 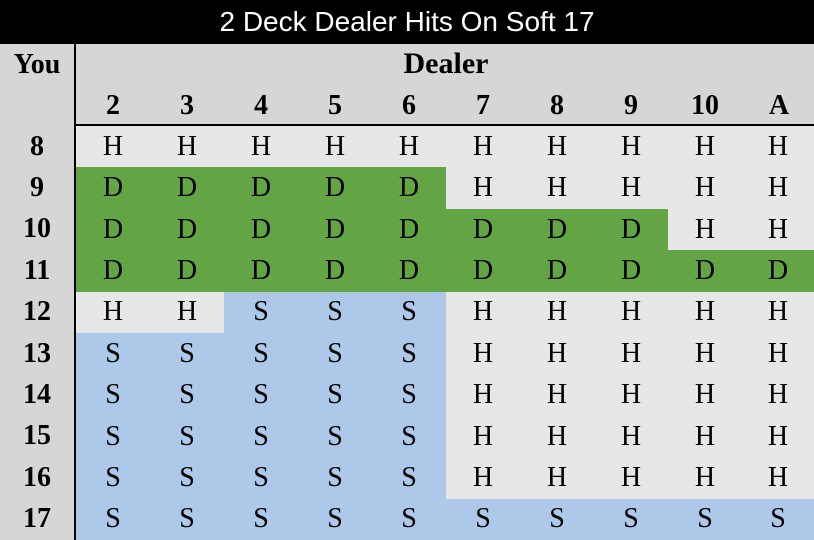 I want to click on chart-title: 2 Deck Dealer Hits On Soft 17, so click(x=407, y=22).